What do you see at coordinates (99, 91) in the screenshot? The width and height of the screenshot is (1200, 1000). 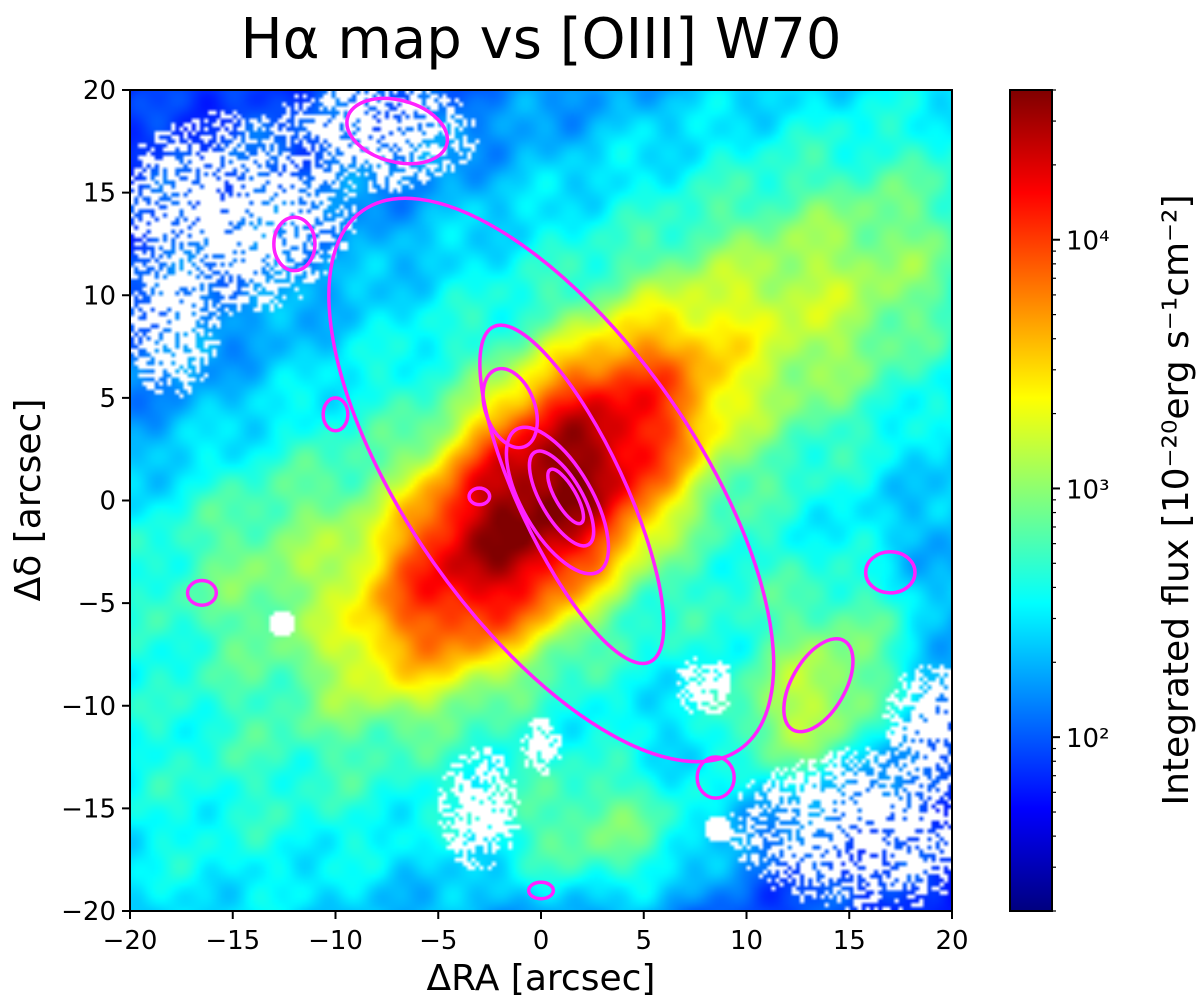 I see `y-tick-label: 20` at bounding box center [99, 91].